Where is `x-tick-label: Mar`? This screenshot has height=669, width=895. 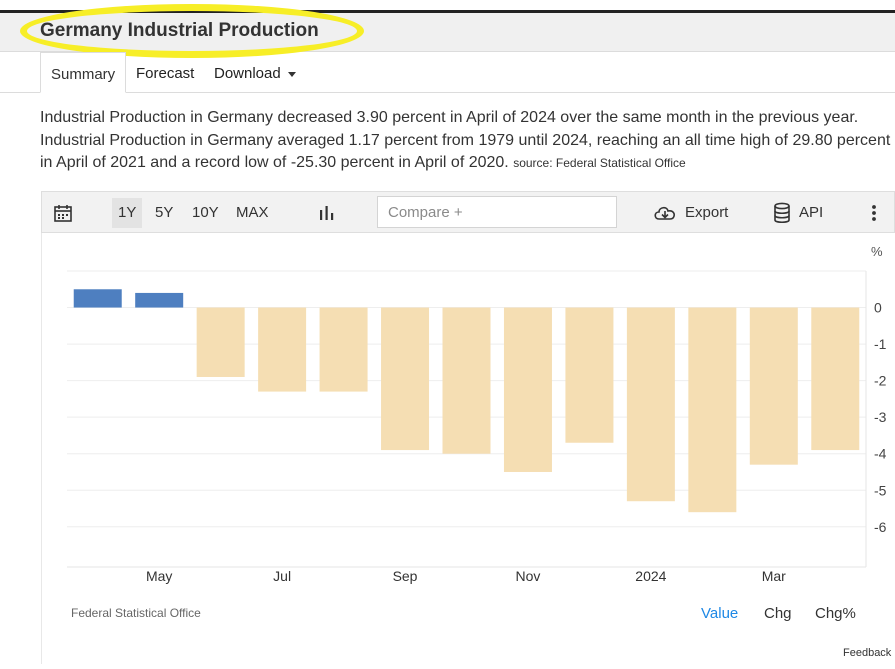 x-tick-label: Mar is located at coordinates (774, 576).